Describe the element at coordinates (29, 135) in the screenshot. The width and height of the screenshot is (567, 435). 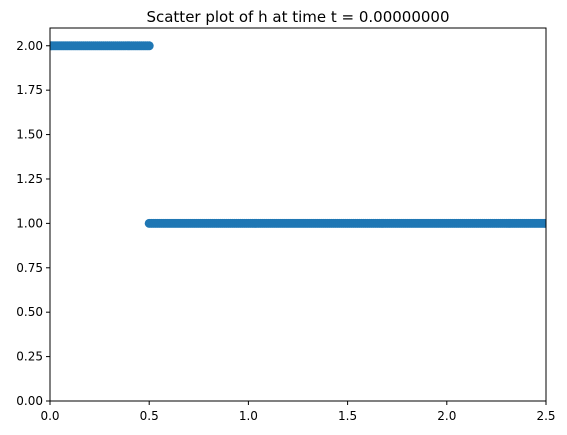
I see `y-tick-label: 1.50` at that location.